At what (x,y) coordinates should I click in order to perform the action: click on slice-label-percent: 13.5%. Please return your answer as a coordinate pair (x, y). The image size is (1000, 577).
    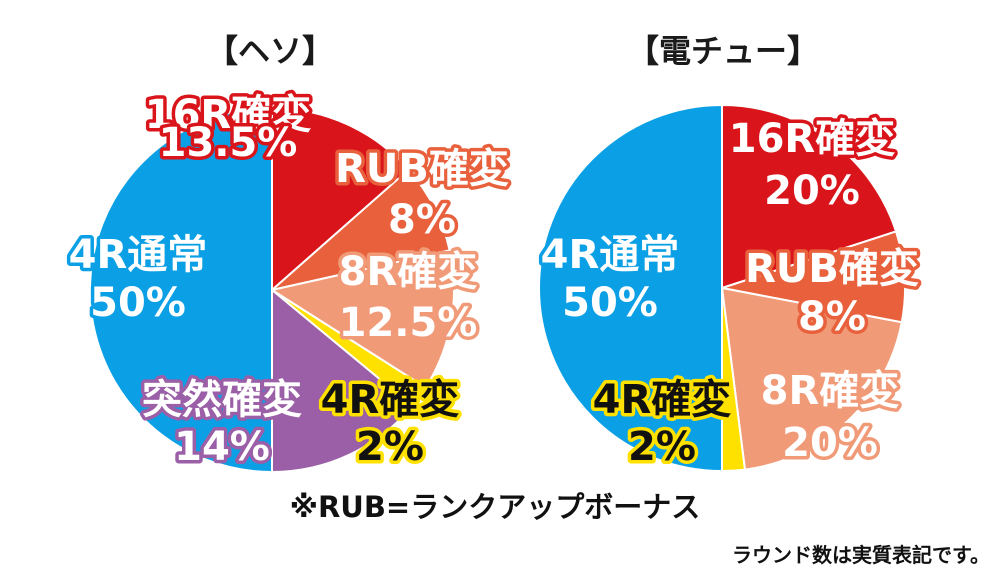
    Looking at the image, I should click on (228, 143).